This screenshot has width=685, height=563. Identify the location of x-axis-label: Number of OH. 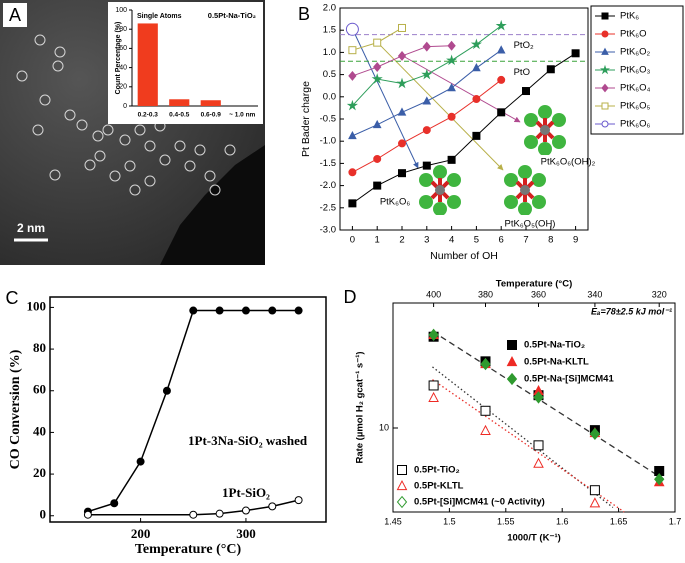
(464, 256).